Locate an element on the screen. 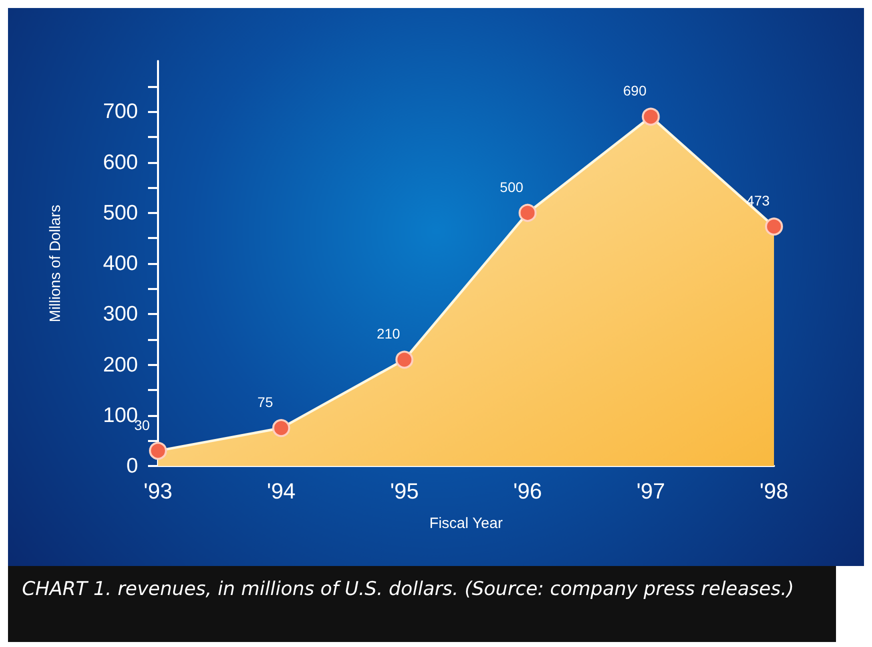 The image size is (872, 647). y-axis-title: Millions of Dollars is located at coordinates (55, 263).